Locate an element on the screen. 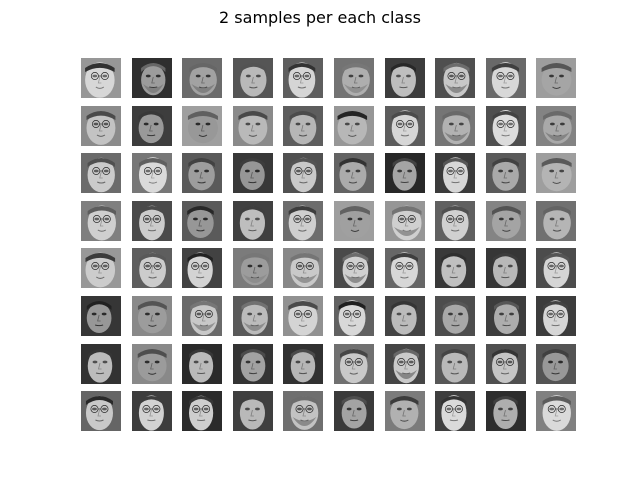 The image size is (640, 480). figure-title: 2 samples per each class is located at coordinates (320, 17).